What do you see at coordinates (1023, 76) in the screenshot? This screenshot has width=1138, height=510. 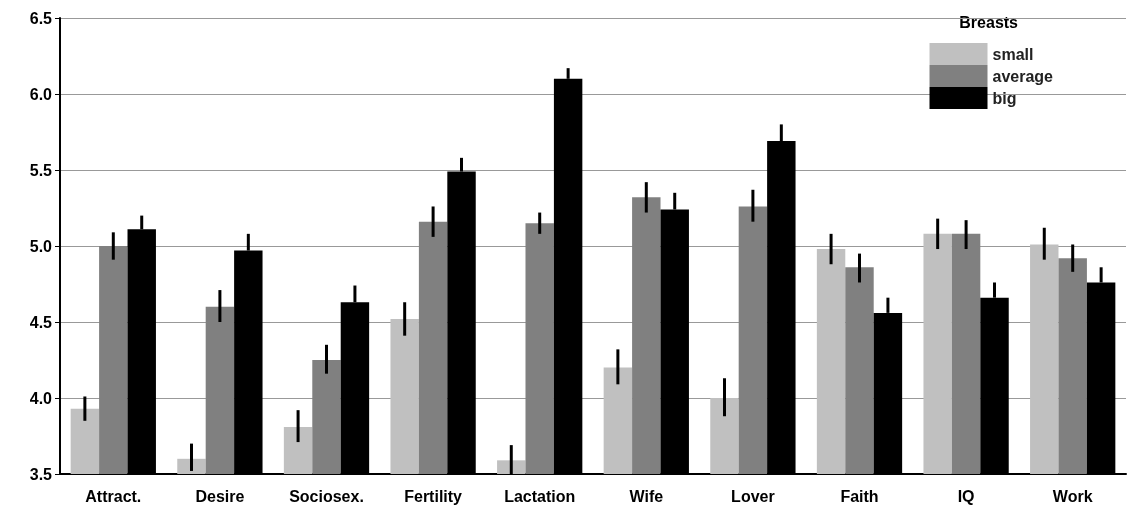 I see `legend-label: average` at bounding box center [1023, 76].